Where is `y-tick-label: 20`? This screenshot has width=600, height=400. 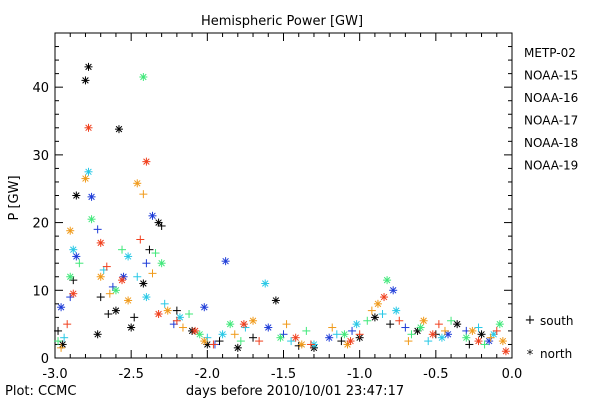
y-tick-label: 20 is located at coordinates (40, 224).